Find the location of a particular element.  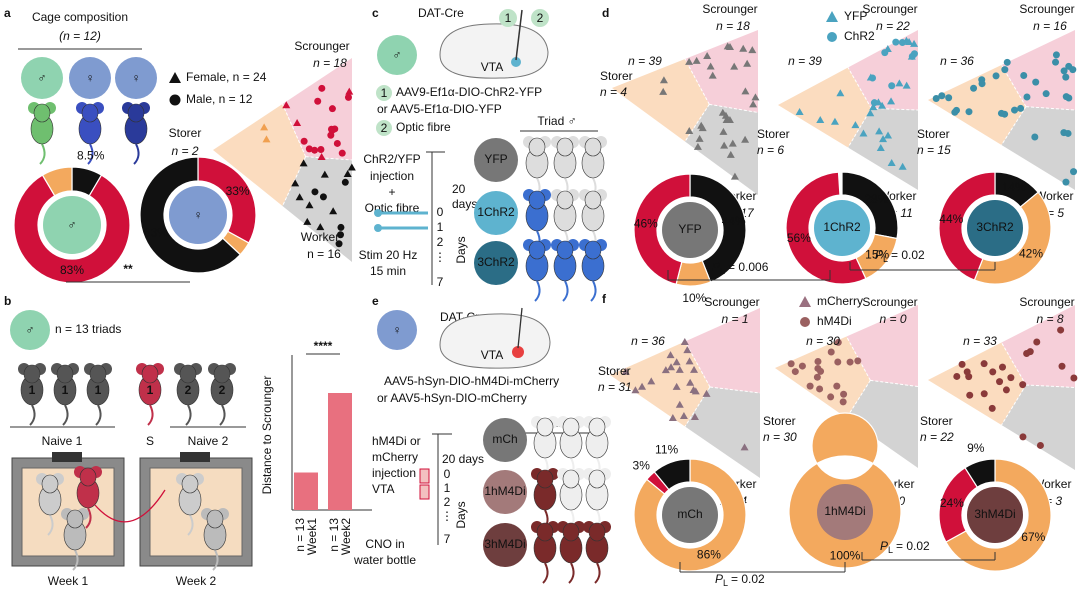

label: DAT-Cre is located at coordinates (441, 13).